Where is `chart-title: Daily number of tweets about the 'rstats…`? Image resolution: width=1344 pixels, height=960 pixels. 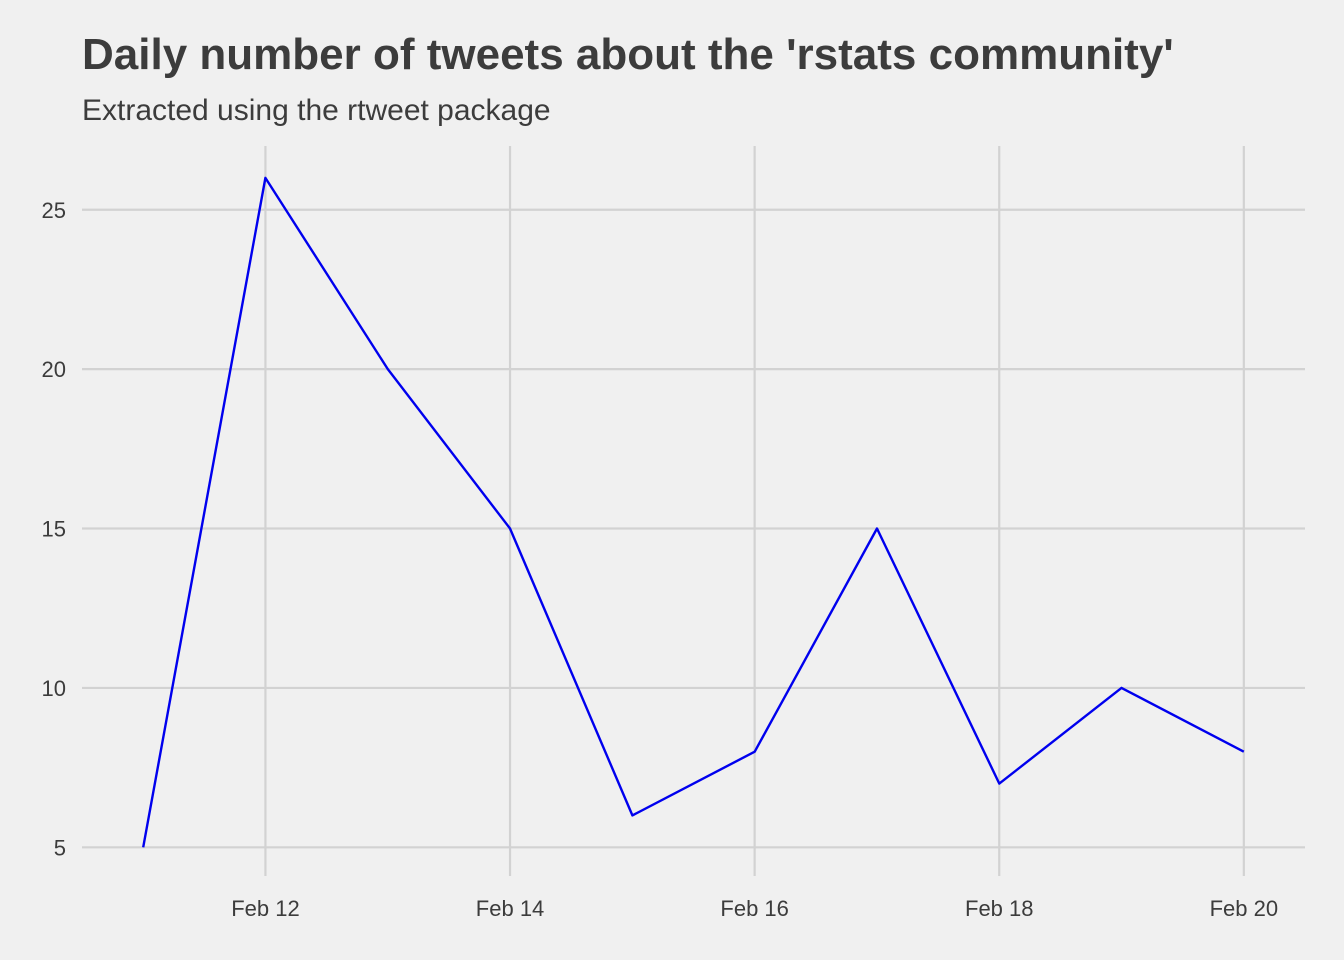
chart-title: Daily number of tweets about the 'rstats… is located at coordinates (628, 54).